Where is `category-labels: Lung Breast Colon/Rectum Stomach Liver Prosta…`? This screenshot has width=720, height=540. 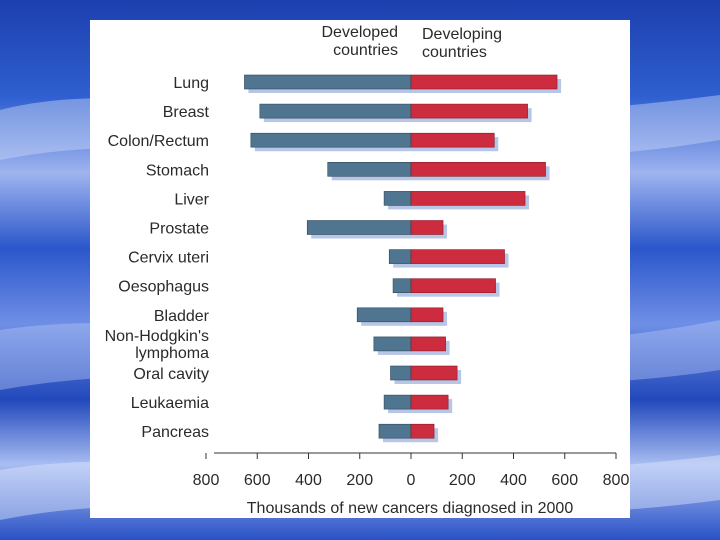 category-labels: Lung Breast Colon/Rectum Stomach Liver Prosta… is located at coordinates (157, 258).